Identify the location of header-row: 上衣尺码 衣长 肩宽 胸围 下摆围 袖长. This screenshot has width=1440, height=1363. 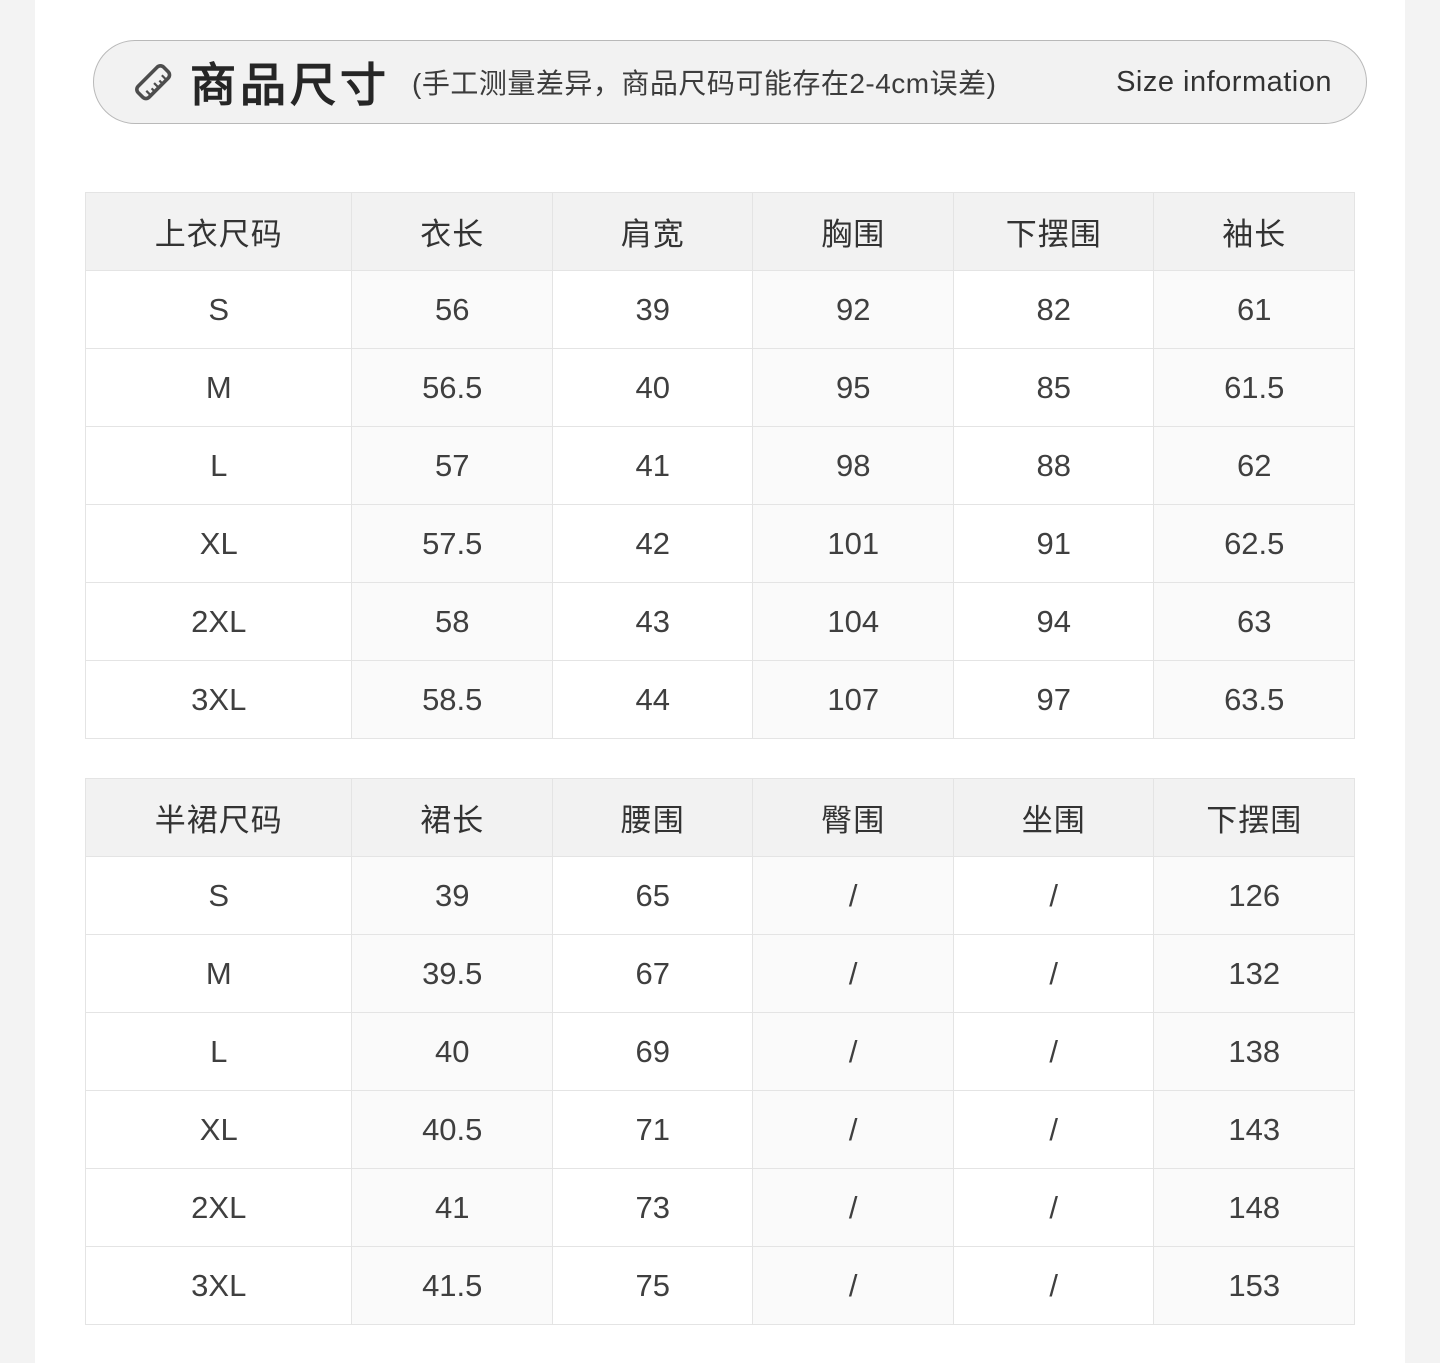
(719, 231).